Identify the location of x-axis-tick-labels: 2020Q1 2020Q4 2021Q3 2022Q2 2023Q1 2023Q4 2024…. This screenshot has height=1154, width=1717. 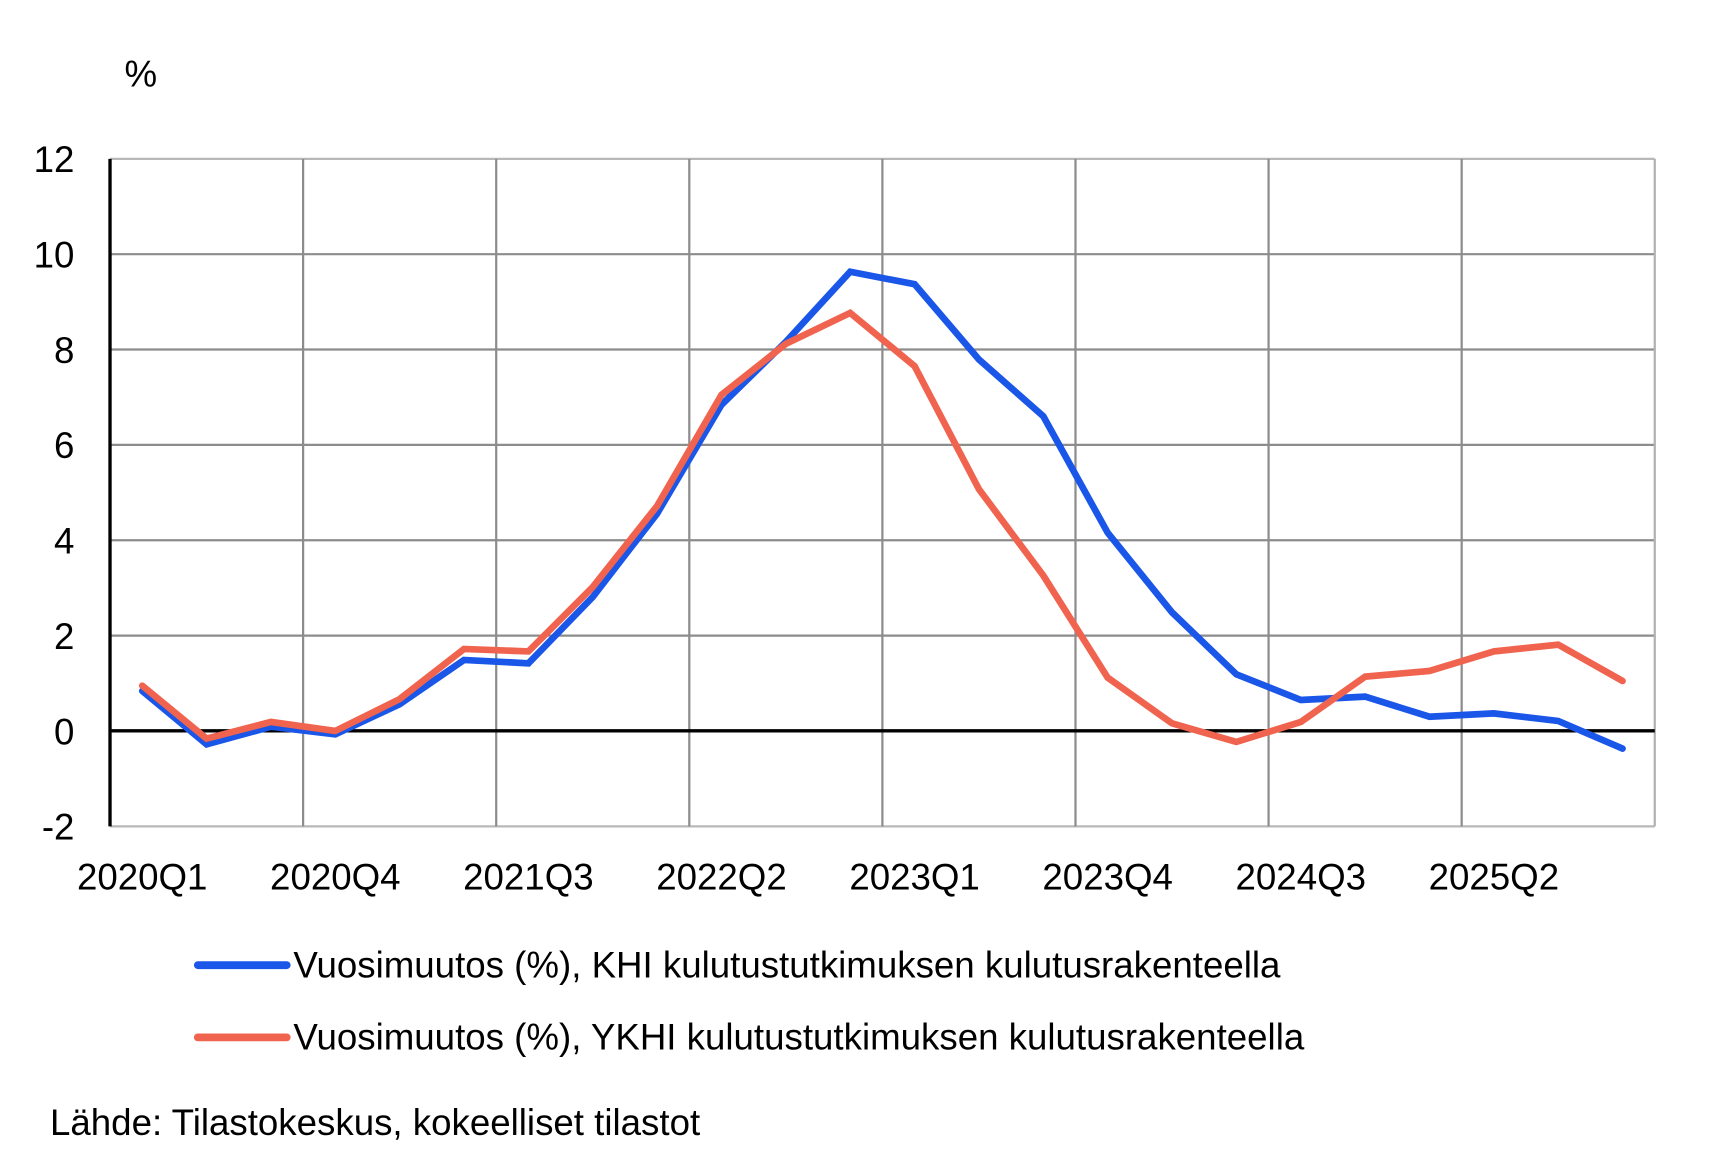
(818, 877).